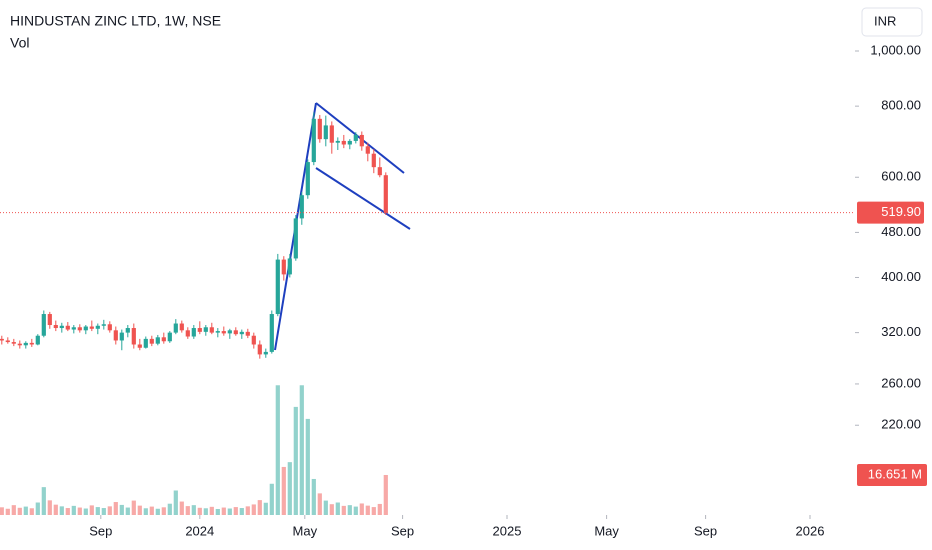  I want to click on y-tick-label: 320.00, so click(901, 331).